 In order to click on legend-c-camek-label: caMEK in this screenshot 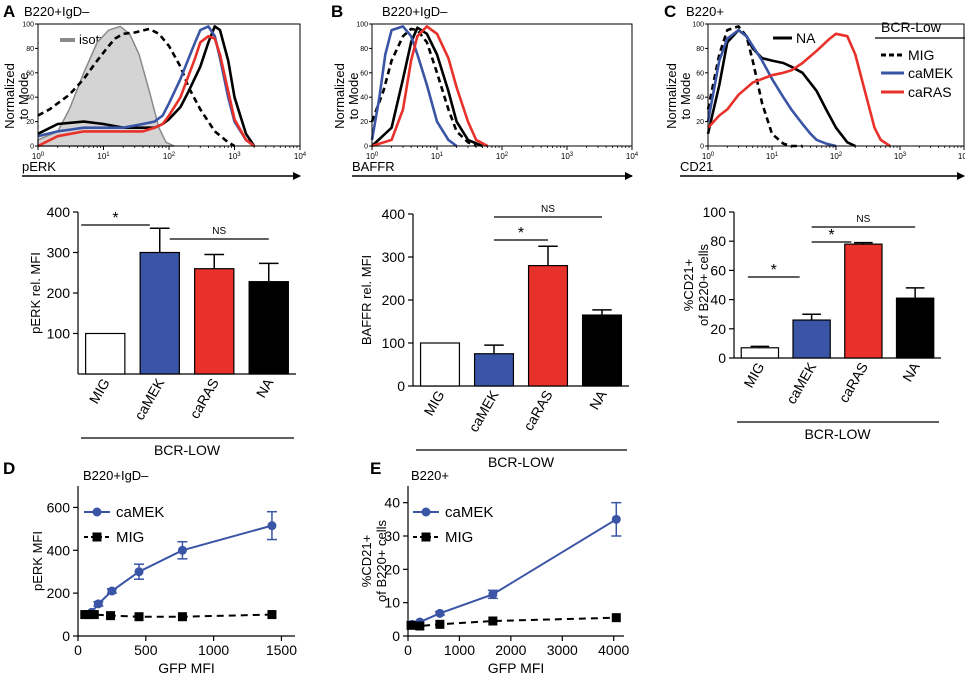, I will do `click(931, 73)`.